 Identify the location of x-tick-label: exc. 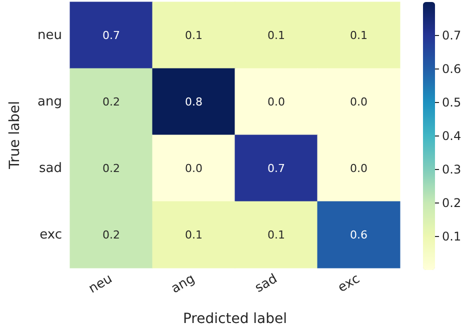
(349, 284).